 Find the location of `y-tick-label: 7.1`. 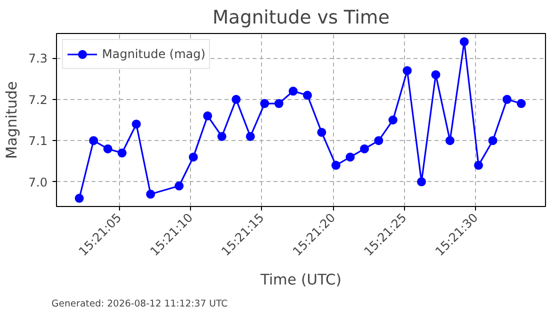

y-tick-label: 7.1 is located at coordinates (38, 141).